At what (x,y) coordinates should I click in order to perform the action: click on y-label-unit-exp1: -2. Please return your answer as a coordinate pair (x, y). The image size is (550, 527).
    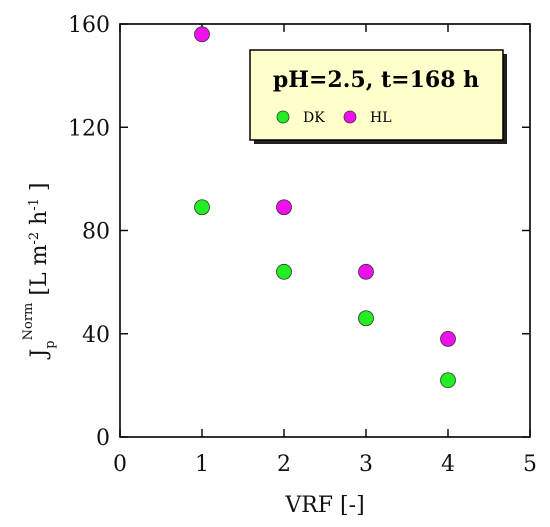
    Looking at the image, I should click on (34, 238).